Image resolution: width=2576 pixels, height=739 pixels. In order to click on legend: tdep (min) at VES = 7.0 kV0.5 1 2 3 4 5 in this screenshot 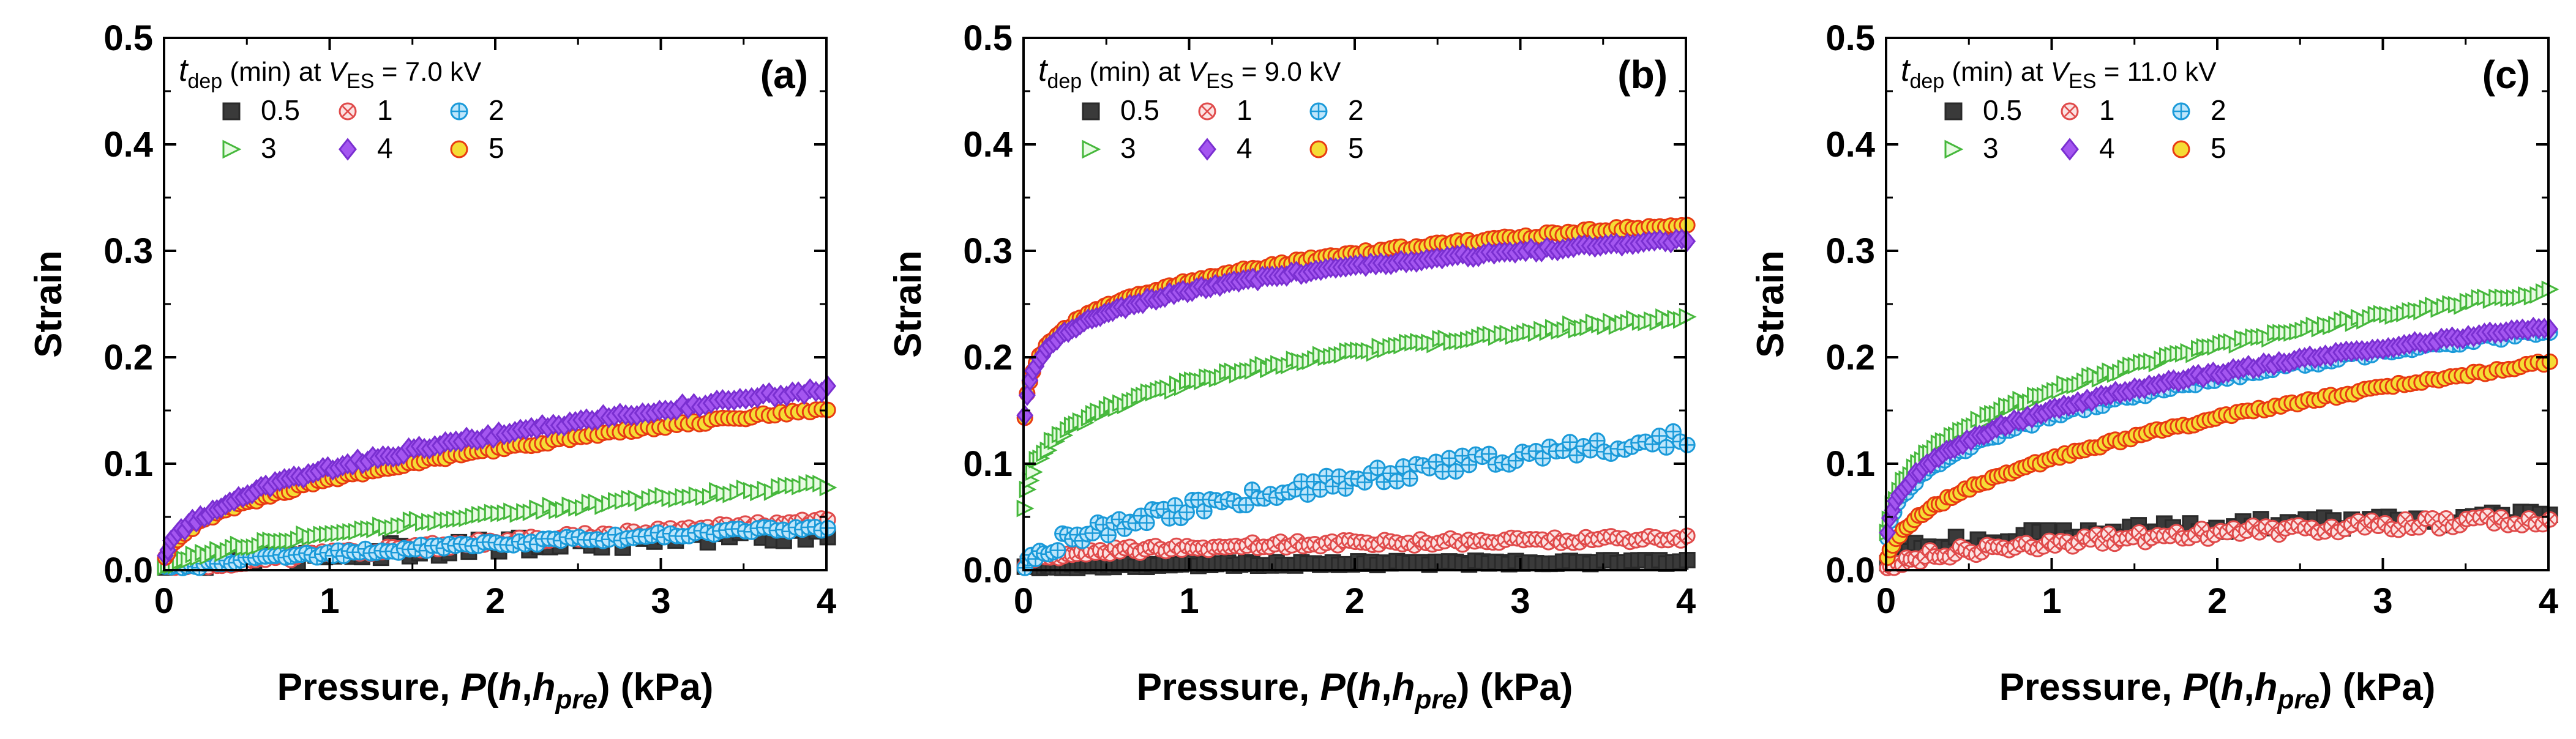, I will do `click(342, 108)`.